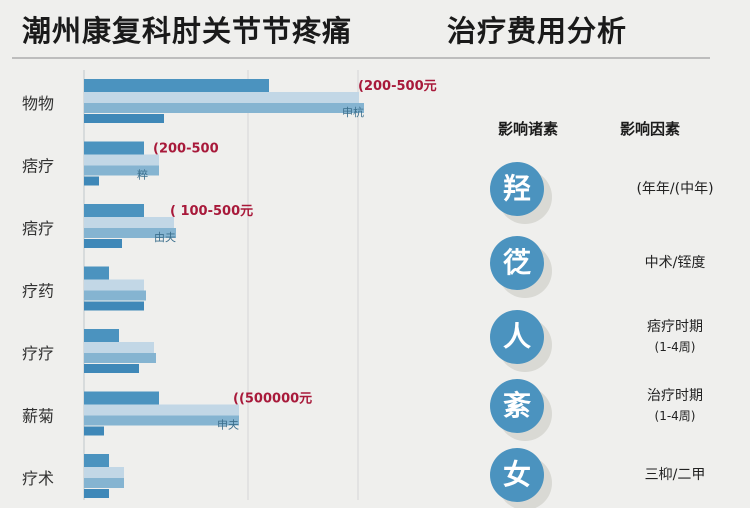 The width and height of the screenshot is (750, 508). What do you see at coordinates (517, 475) in the screenshot?
I see `factor-badge: 女` at bounding box center [517, 475].